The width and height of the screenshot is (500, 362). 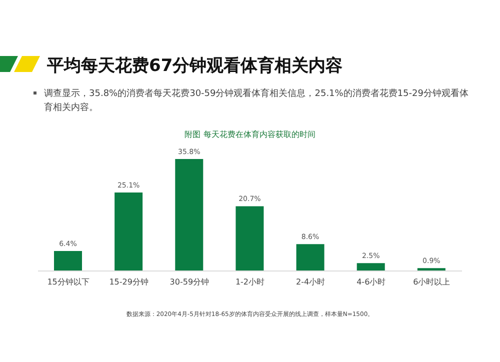 I want to click on x-tick-label: 30-59分钟, so click(x=190, y=282).